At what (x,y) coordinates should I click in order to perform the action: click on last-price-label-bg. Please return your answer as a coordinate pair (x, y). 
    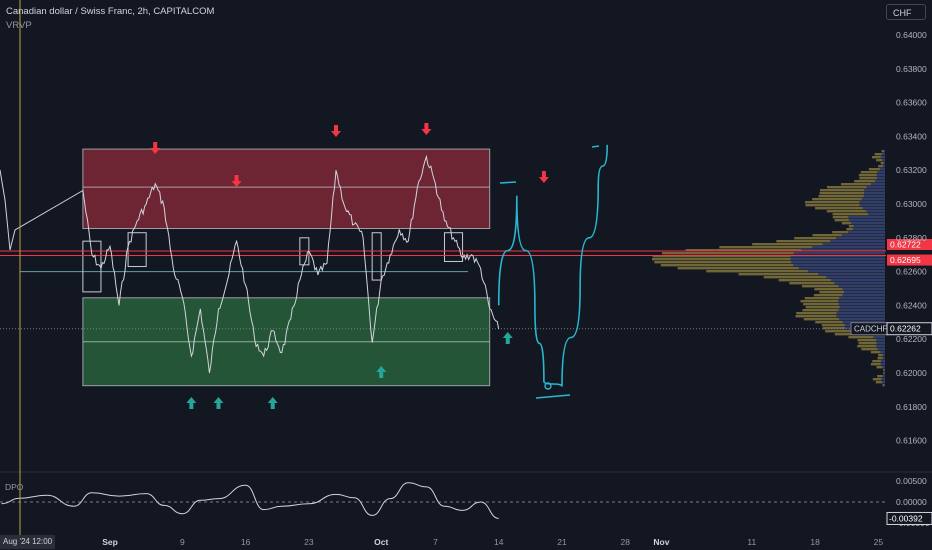
    Looking at the image, I should click on (909, 329).